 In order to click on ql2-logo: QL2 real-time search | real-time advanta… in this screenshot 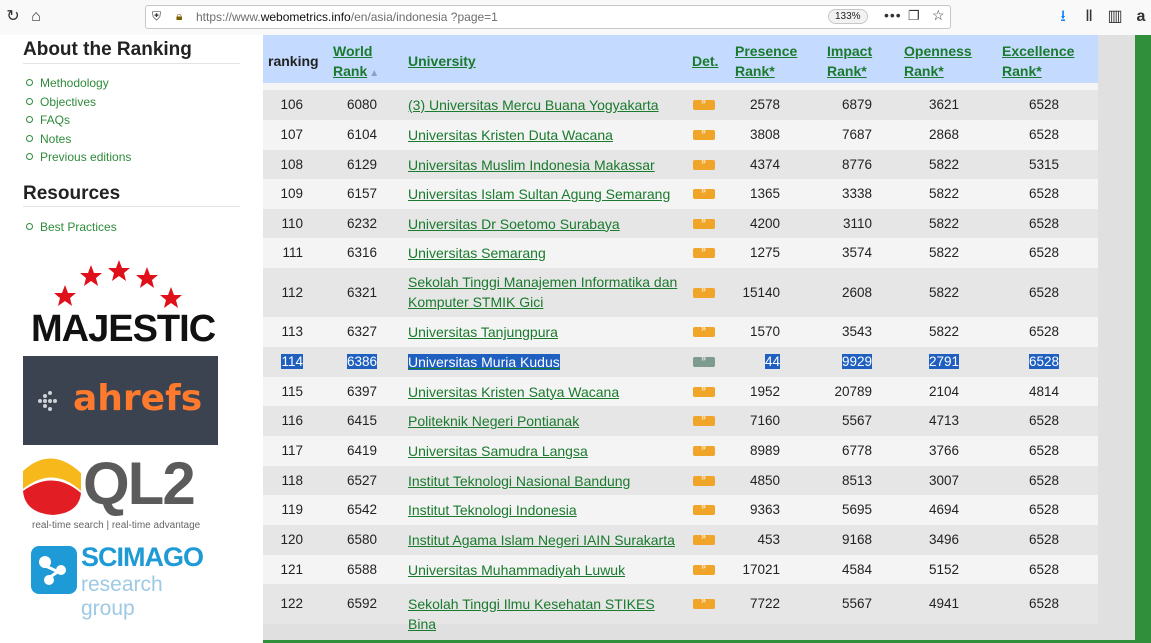, I will do `click(120, 492)`.